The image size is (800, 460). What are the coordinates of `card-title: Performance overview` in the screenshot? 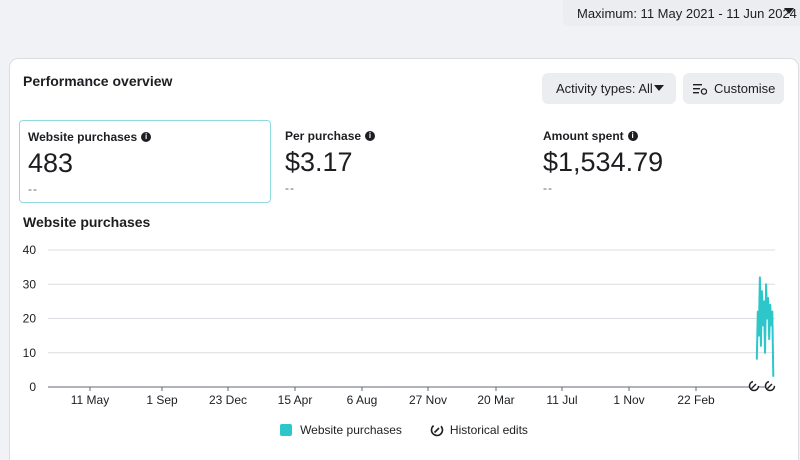 It's located at (98, 81).